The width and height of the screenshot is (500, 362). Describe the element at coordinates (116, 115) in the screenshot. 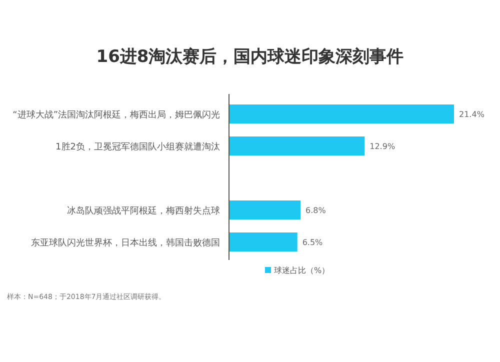

I see `y-tick-label: “进球大战”法国淘汰阿根廷，梅西出局，姆巴佩闪光` at that location.